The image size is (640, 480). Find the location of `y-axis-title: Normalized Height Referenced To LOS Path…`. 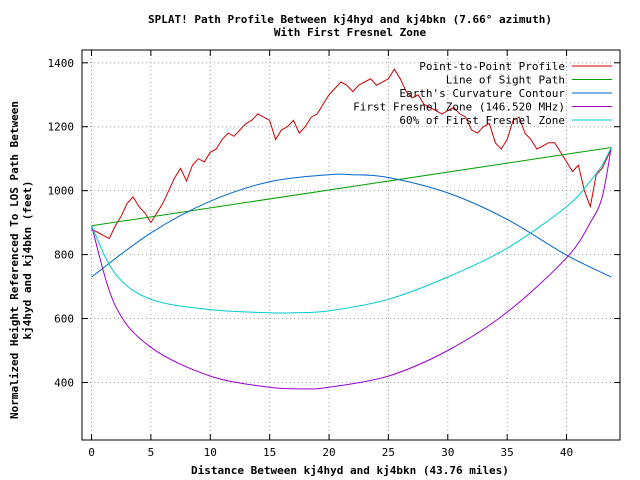

y-axis-title: Normalized Height Referenced To LOS Path… is located at coordinates (21, 260).